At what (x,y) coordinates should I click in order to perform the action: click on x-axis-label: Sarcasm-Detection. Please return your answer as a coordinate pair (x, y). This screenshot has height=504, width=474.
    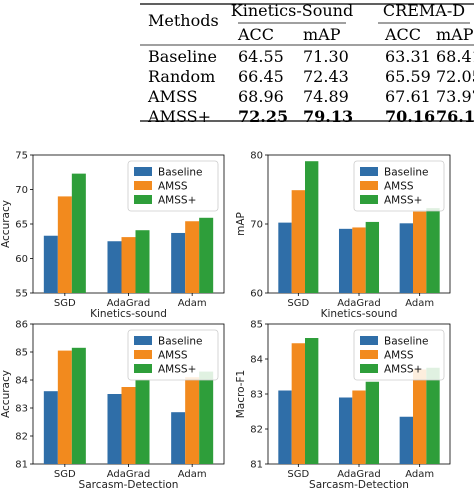
    Looking at the image, I should click on (129, 485).